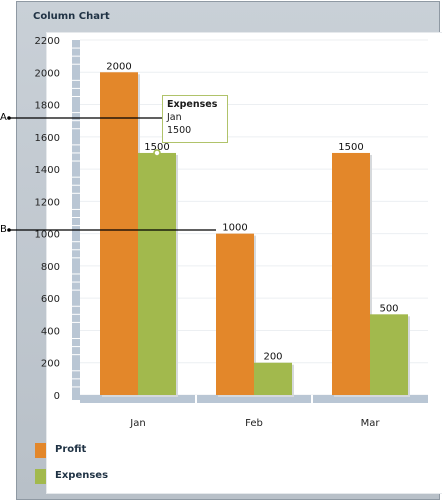 The width and height of the screenshot is (442, 502). I want to click on y-tick-label: 0, so click(57, 396).